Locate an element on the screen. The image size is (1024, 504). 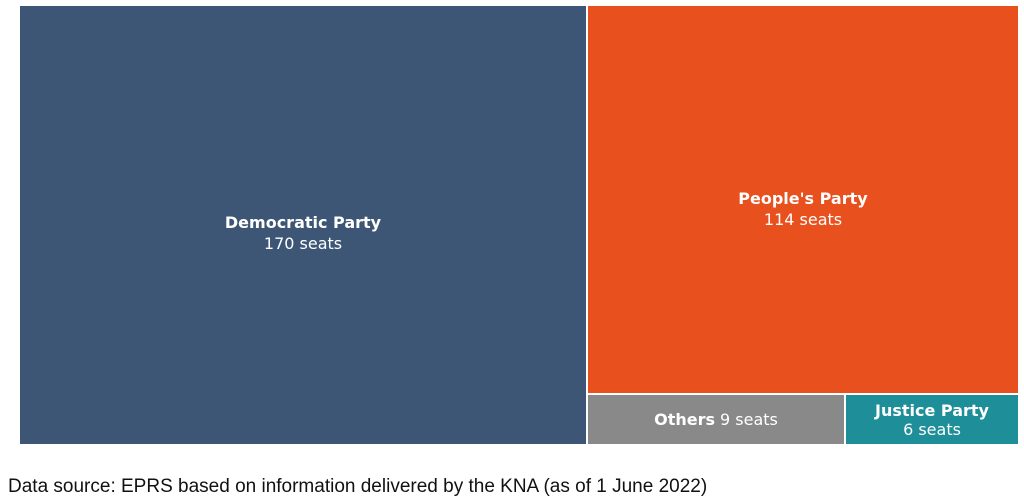
tile-value: 9 seats is located at coordinates (749, 419).